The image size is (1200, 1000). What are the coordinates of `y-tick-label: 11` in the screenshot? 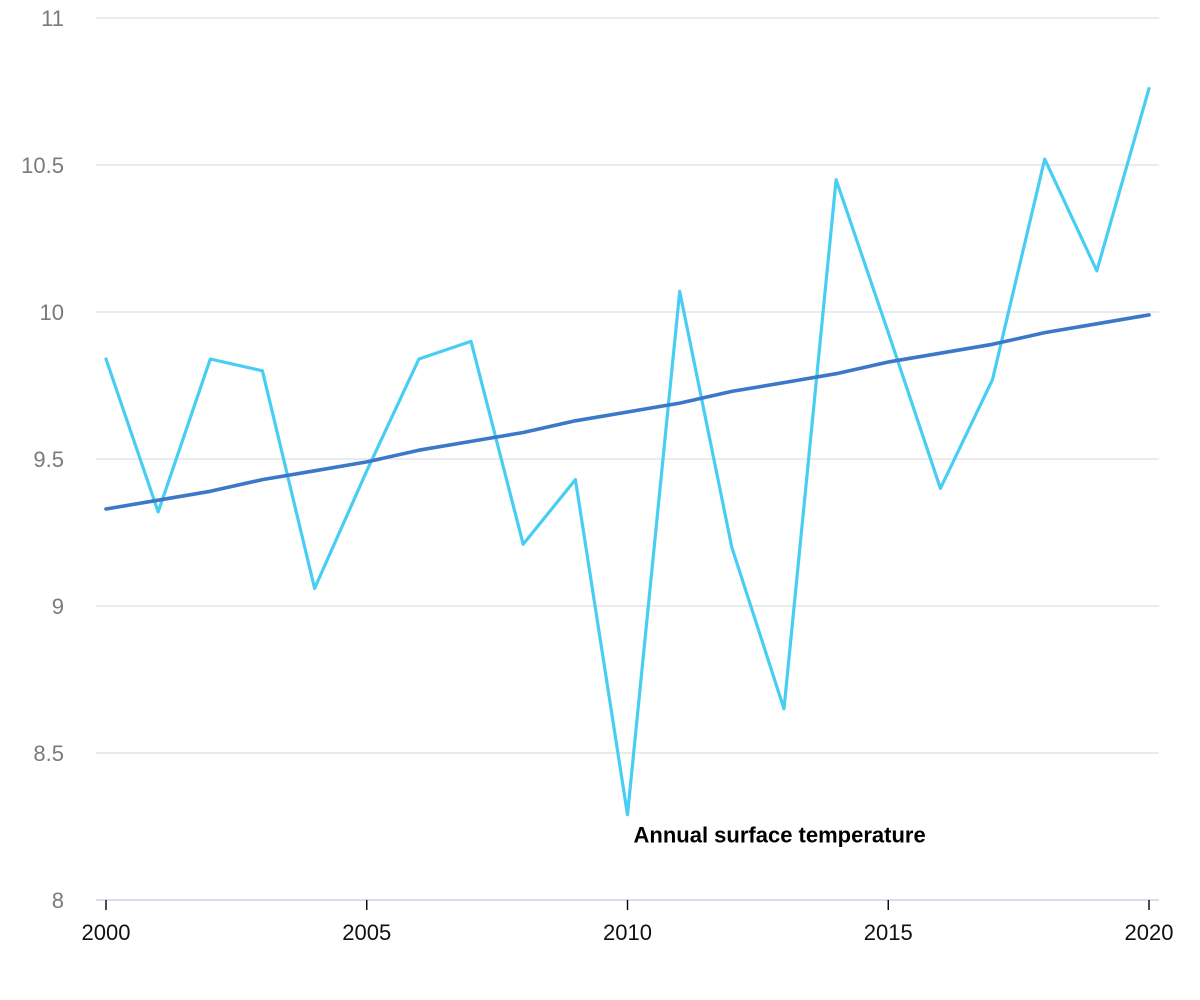 It's located at (52, 18).